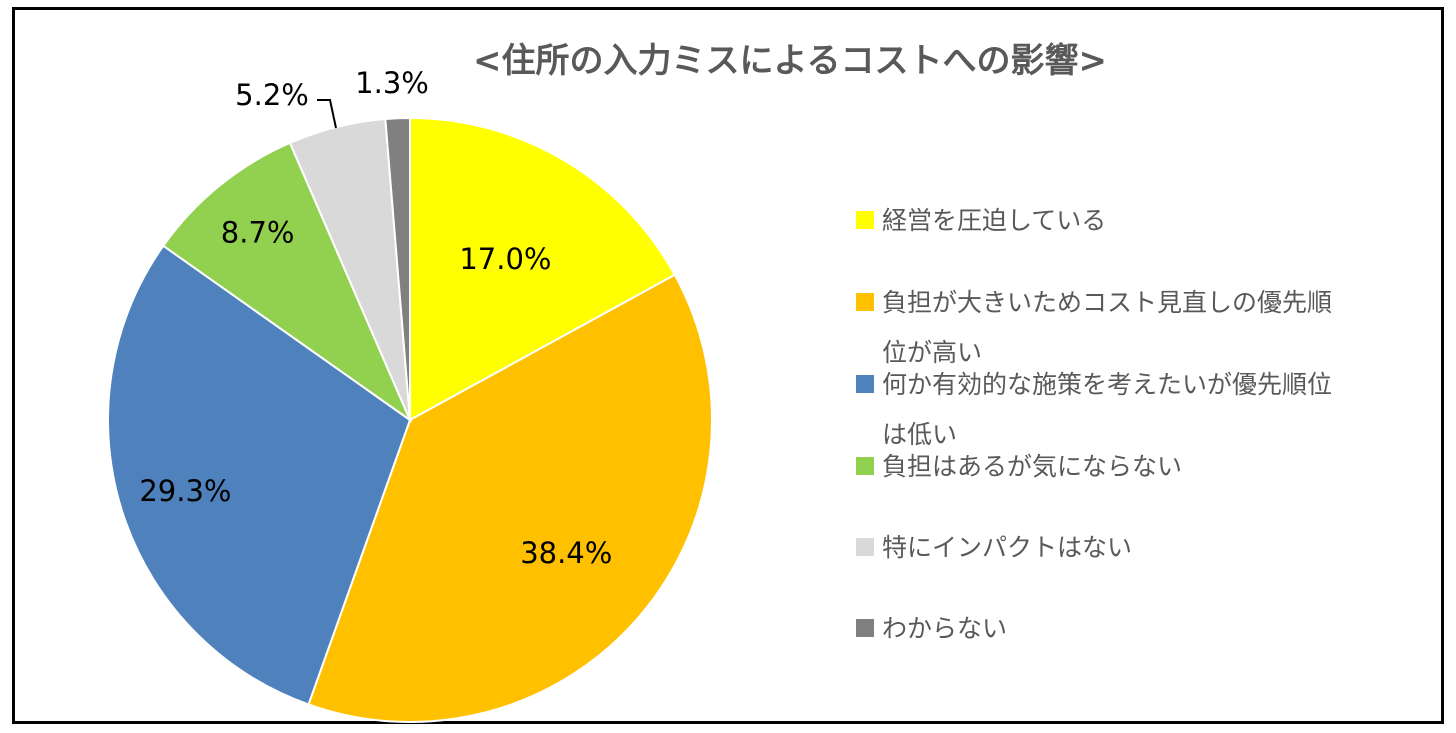 This screenshot has height=733, width=1456. What do you see at coordinates (1107, 302) in the screenshot?
I see `legend-label-2: 負担が大きいためコスト見直しの優先順` at bounding box center [1107, 302].